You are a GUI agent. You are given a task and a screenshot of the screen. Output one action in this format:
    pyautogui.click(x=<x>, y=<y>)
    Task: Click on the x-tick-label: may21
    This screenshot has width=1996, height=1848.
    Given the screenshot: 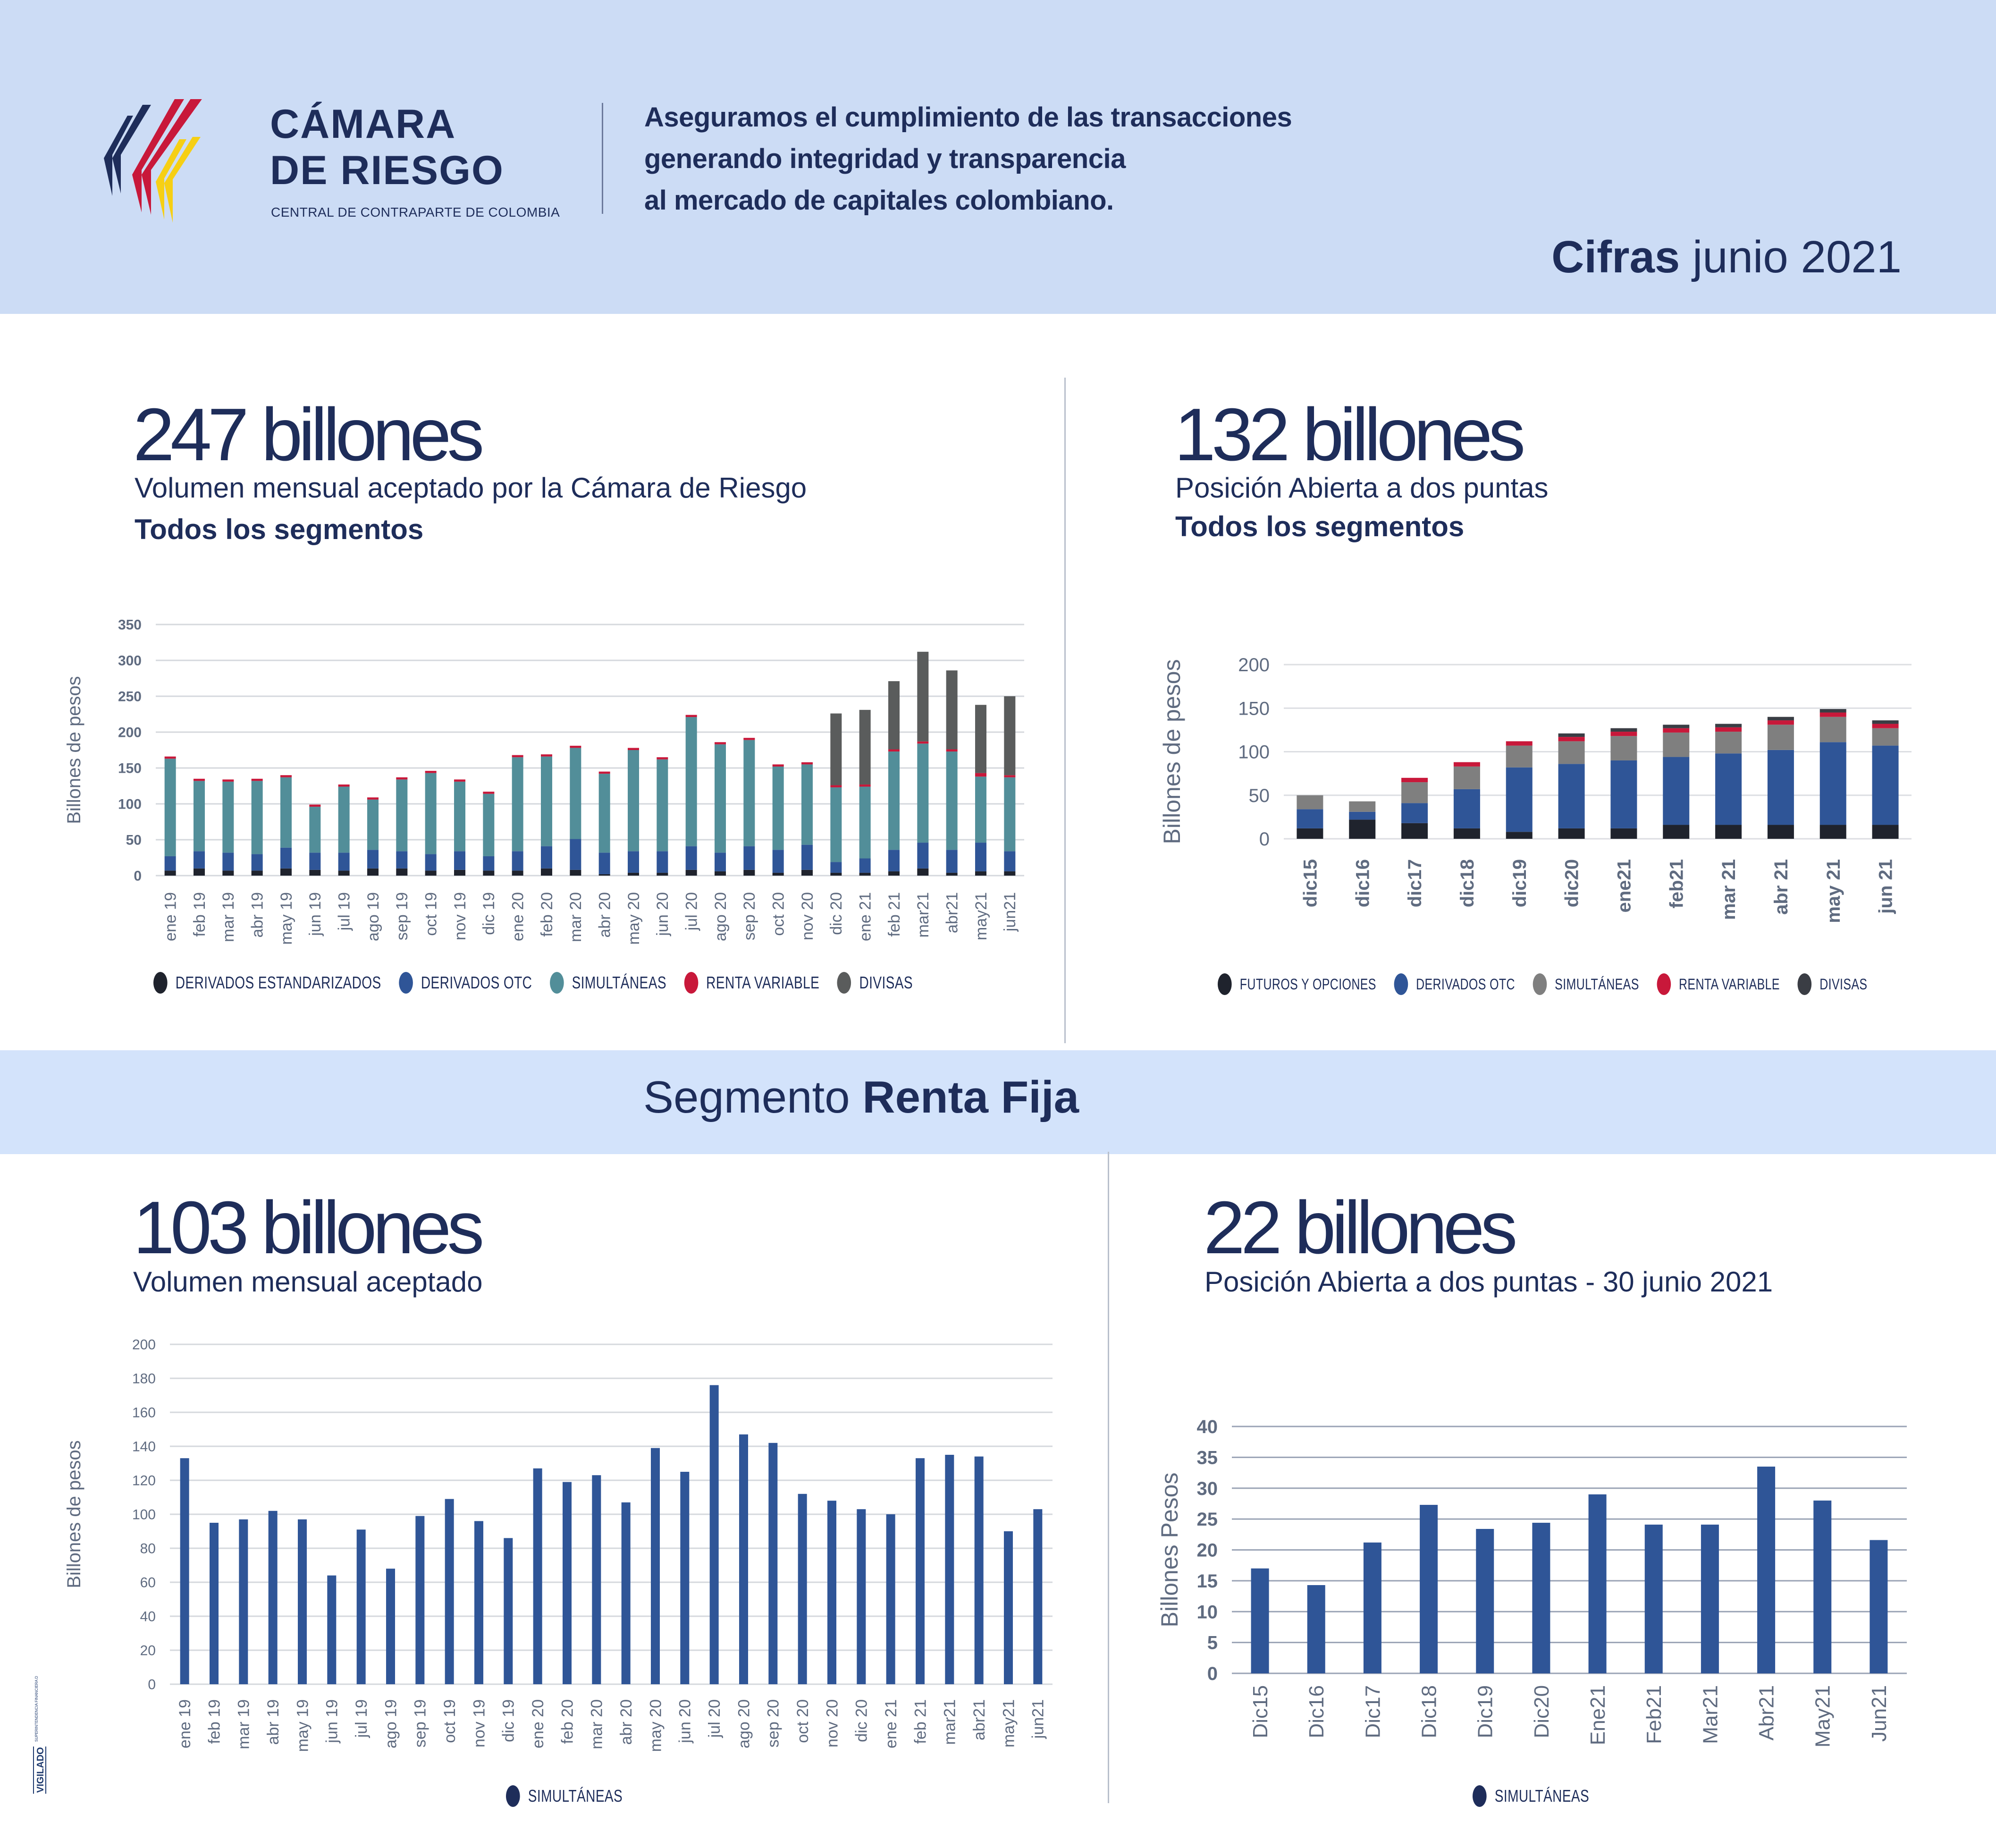 What is the action you would take?
    pyautogui.click(x=1009, y=1723)
    